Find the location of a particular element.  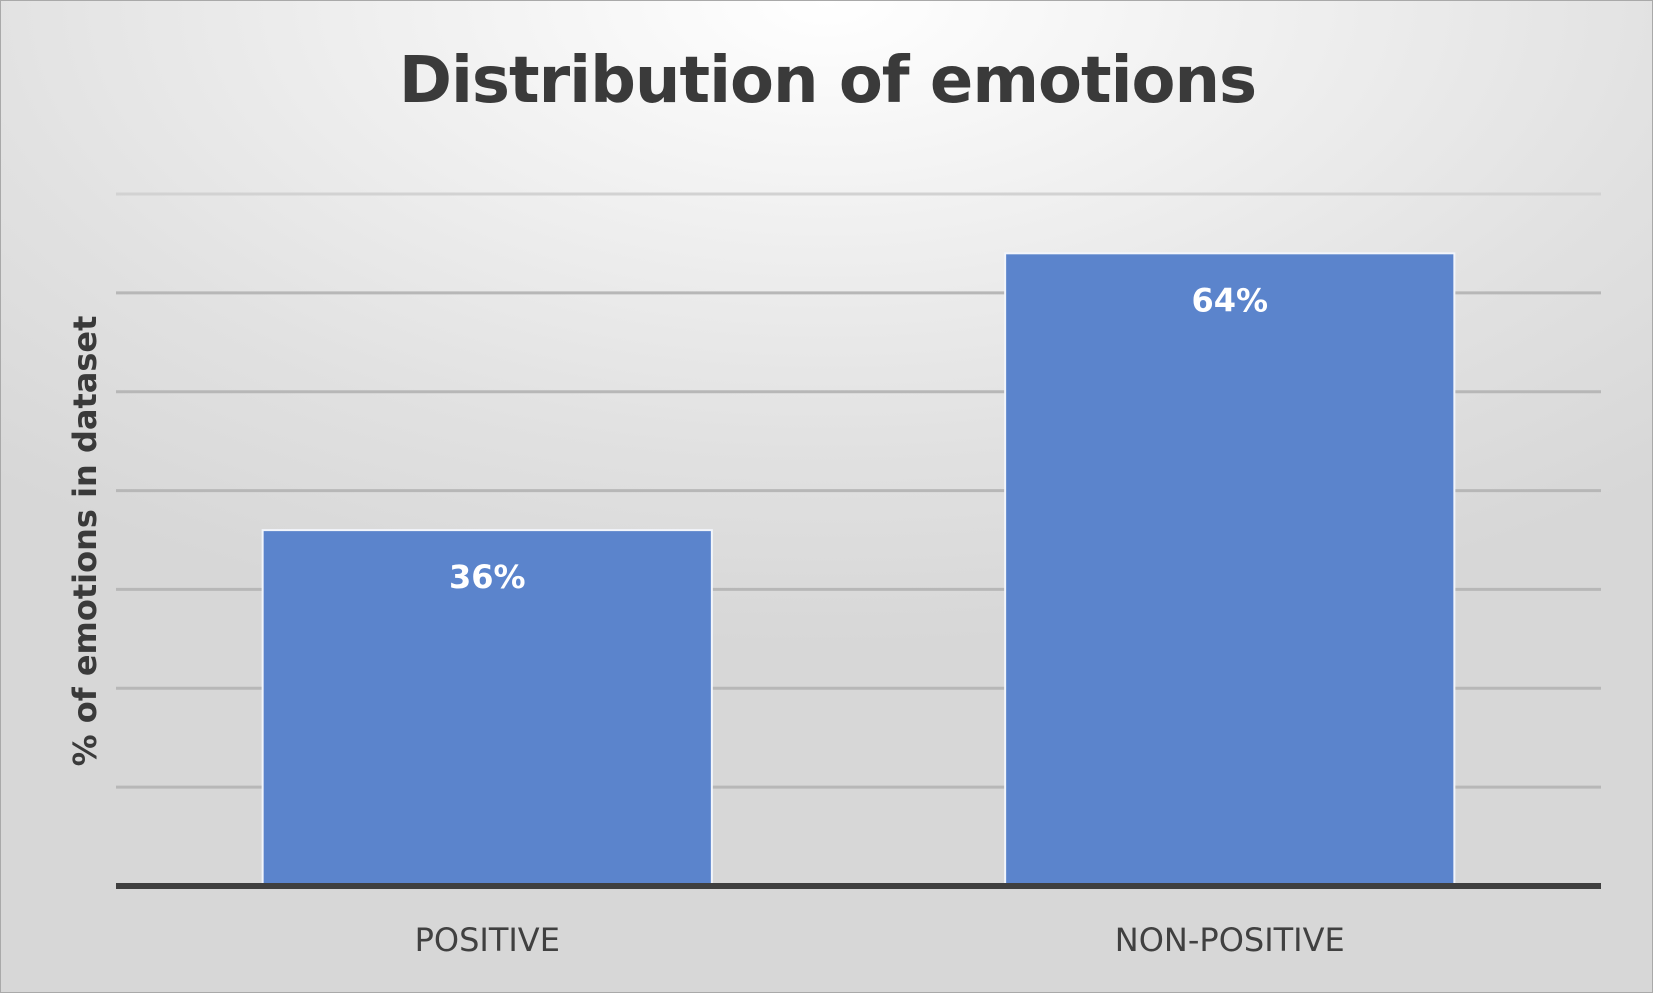

data-label: 64% is located at coordinates (1229, 300).